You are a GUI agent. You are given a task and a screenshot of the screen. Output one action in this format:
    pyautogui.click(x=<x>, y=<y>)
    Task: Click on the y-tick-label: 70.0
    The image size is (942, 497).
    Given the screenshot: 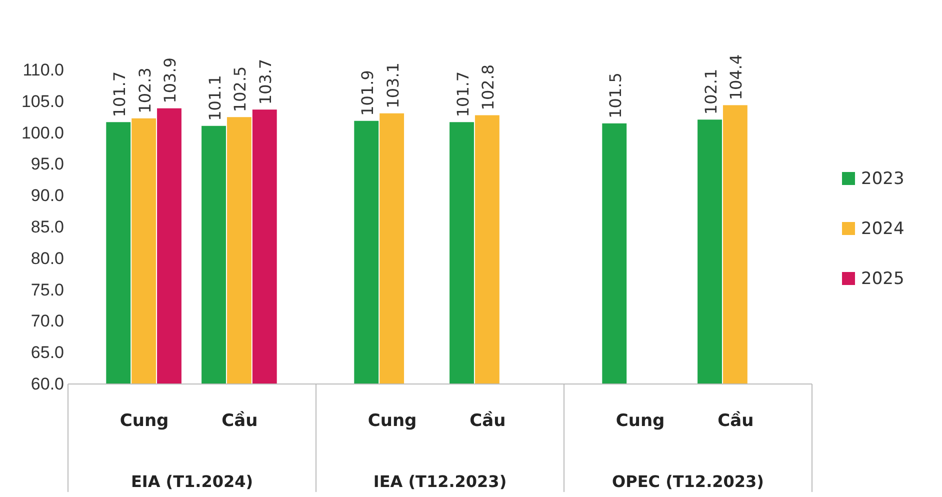 What is the action you would take?
    pyautogui.click(x=47, y=321)
    